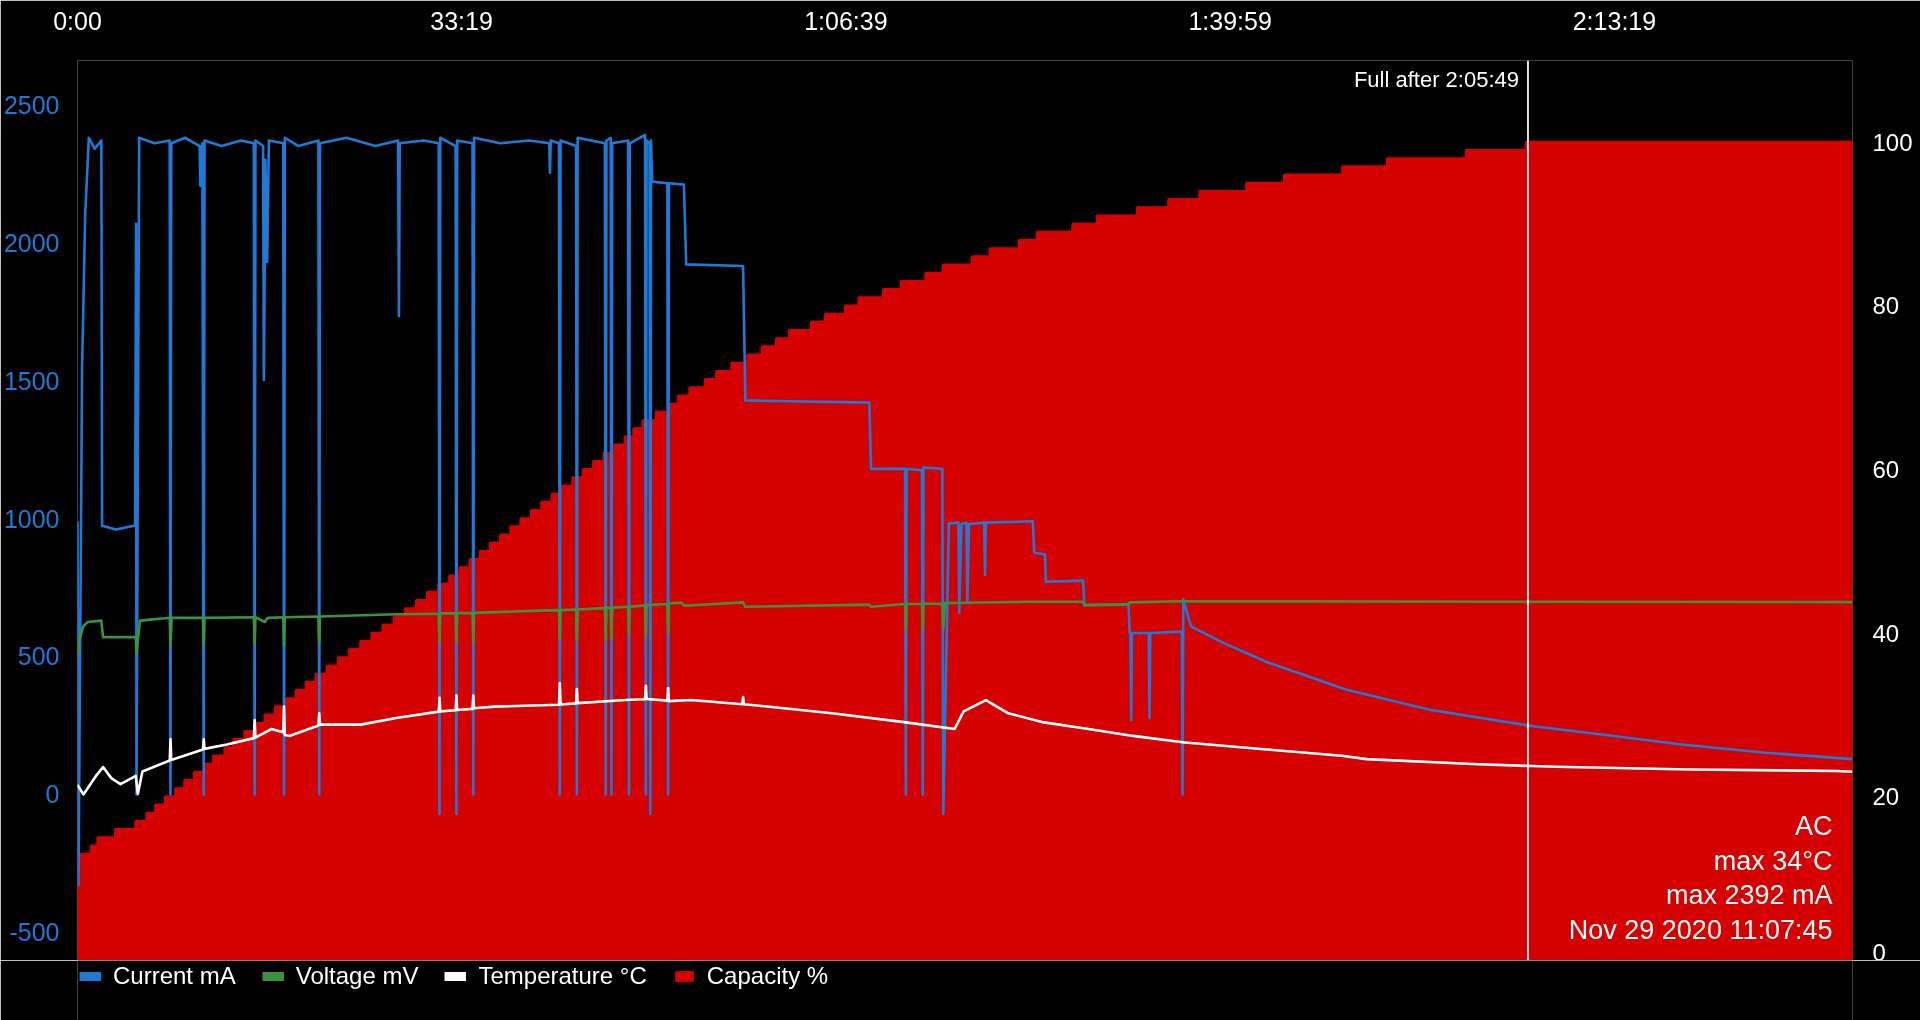 The height and width of the screenshot is (1020, 1920). I want to click on annotation: AC, so click(1813, 826).